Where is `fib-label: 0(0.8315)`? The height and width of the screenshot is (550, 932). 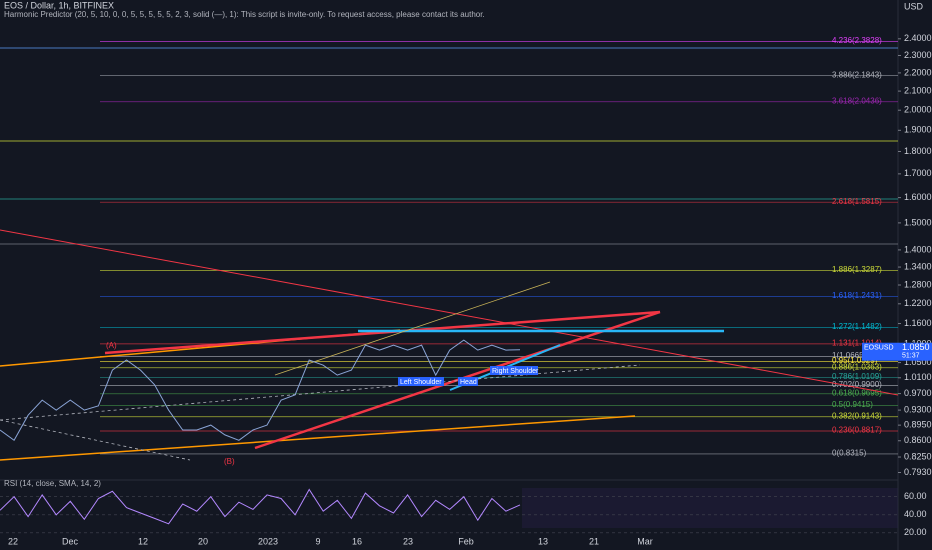 fib-label: 0(0.8315) is located at coordinates (849, 453).